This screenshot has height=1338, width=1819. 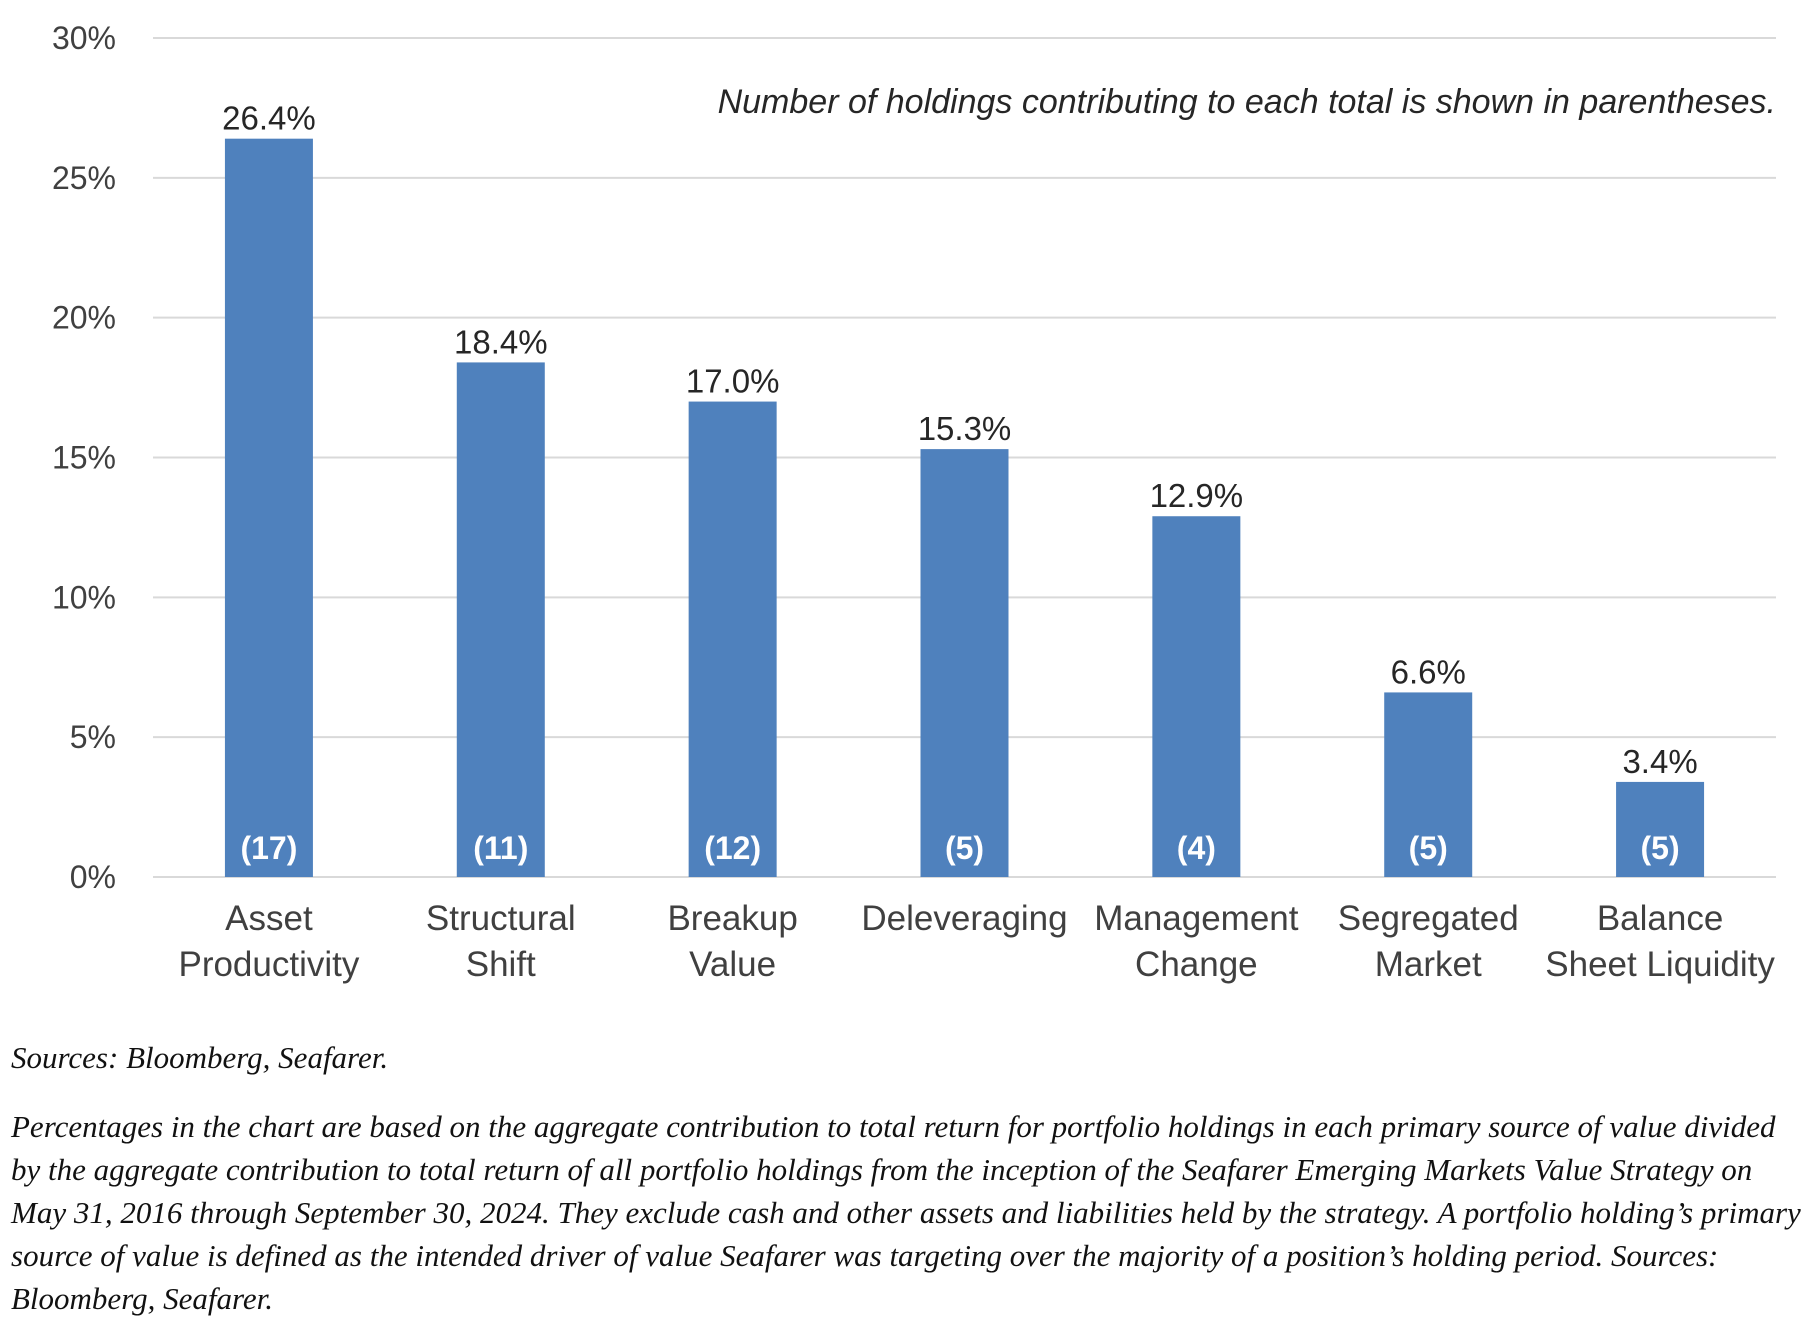 What do you see at coordinates (1428, 964) in the screenshot?
I see `x-category-label: Market` at bounding box center [1428, 964].